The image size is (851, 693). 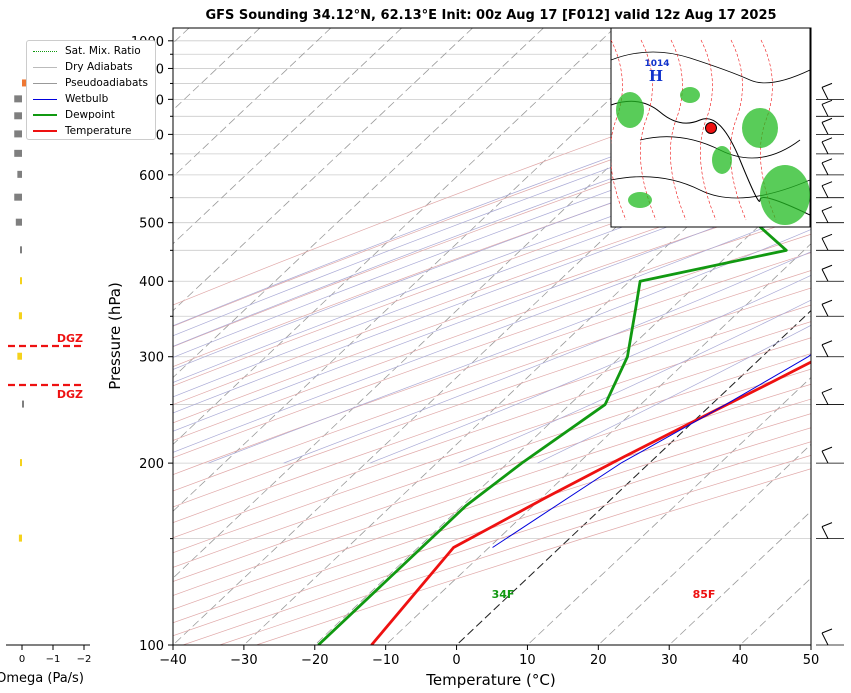 I want to click on legend-label-dewpoint: Dewpoint, so click(x=90, y=115).